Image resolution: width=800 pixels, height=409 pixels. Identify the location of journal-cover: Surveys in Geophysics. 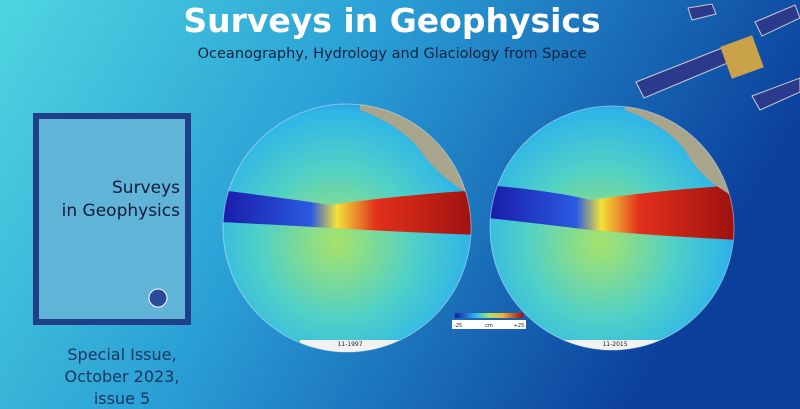
(112, 219).